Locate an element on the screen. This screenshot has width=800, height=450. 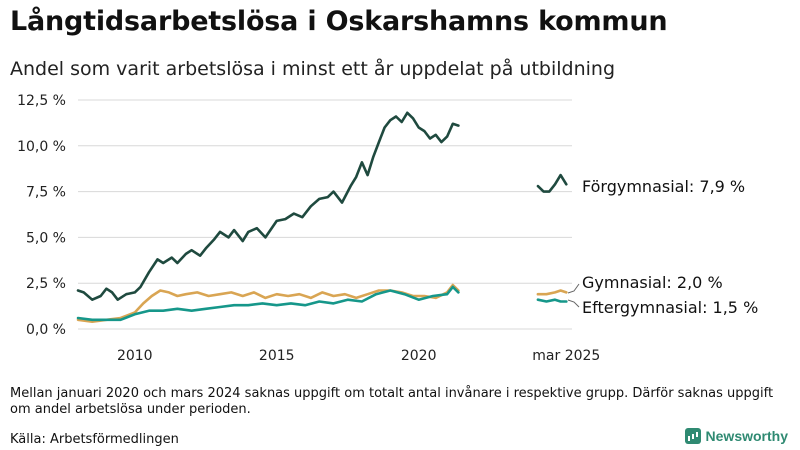
end-label-gymnasial: Gymnasial: 2,0 % is located at coordinates (652, 282).